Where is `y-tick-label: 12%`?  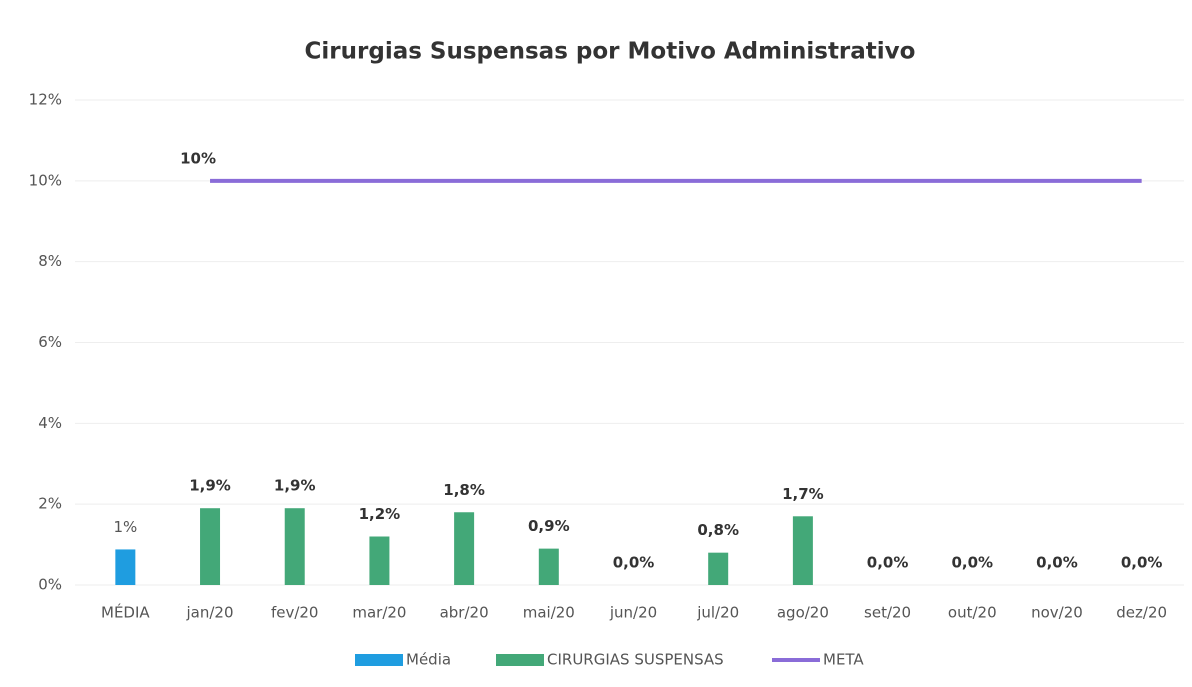 y-tick-label: 12% is located at coordinates (45, 100).